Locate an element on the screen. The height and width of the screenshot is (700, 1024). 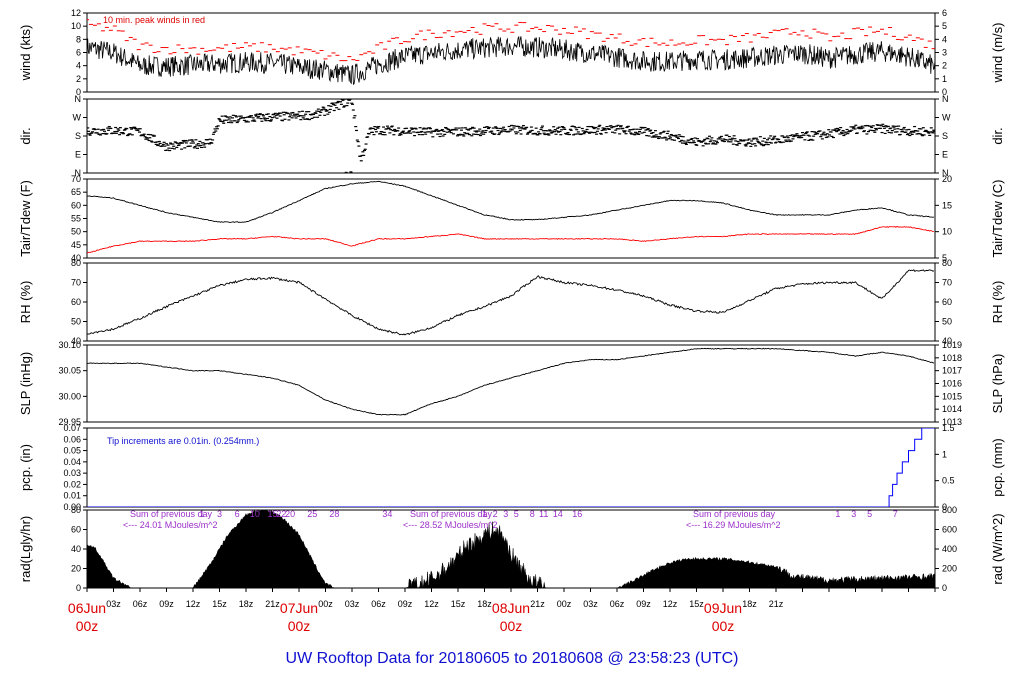
humidity-ylabel-right: RH (%) is located at coordinates (997, 302).